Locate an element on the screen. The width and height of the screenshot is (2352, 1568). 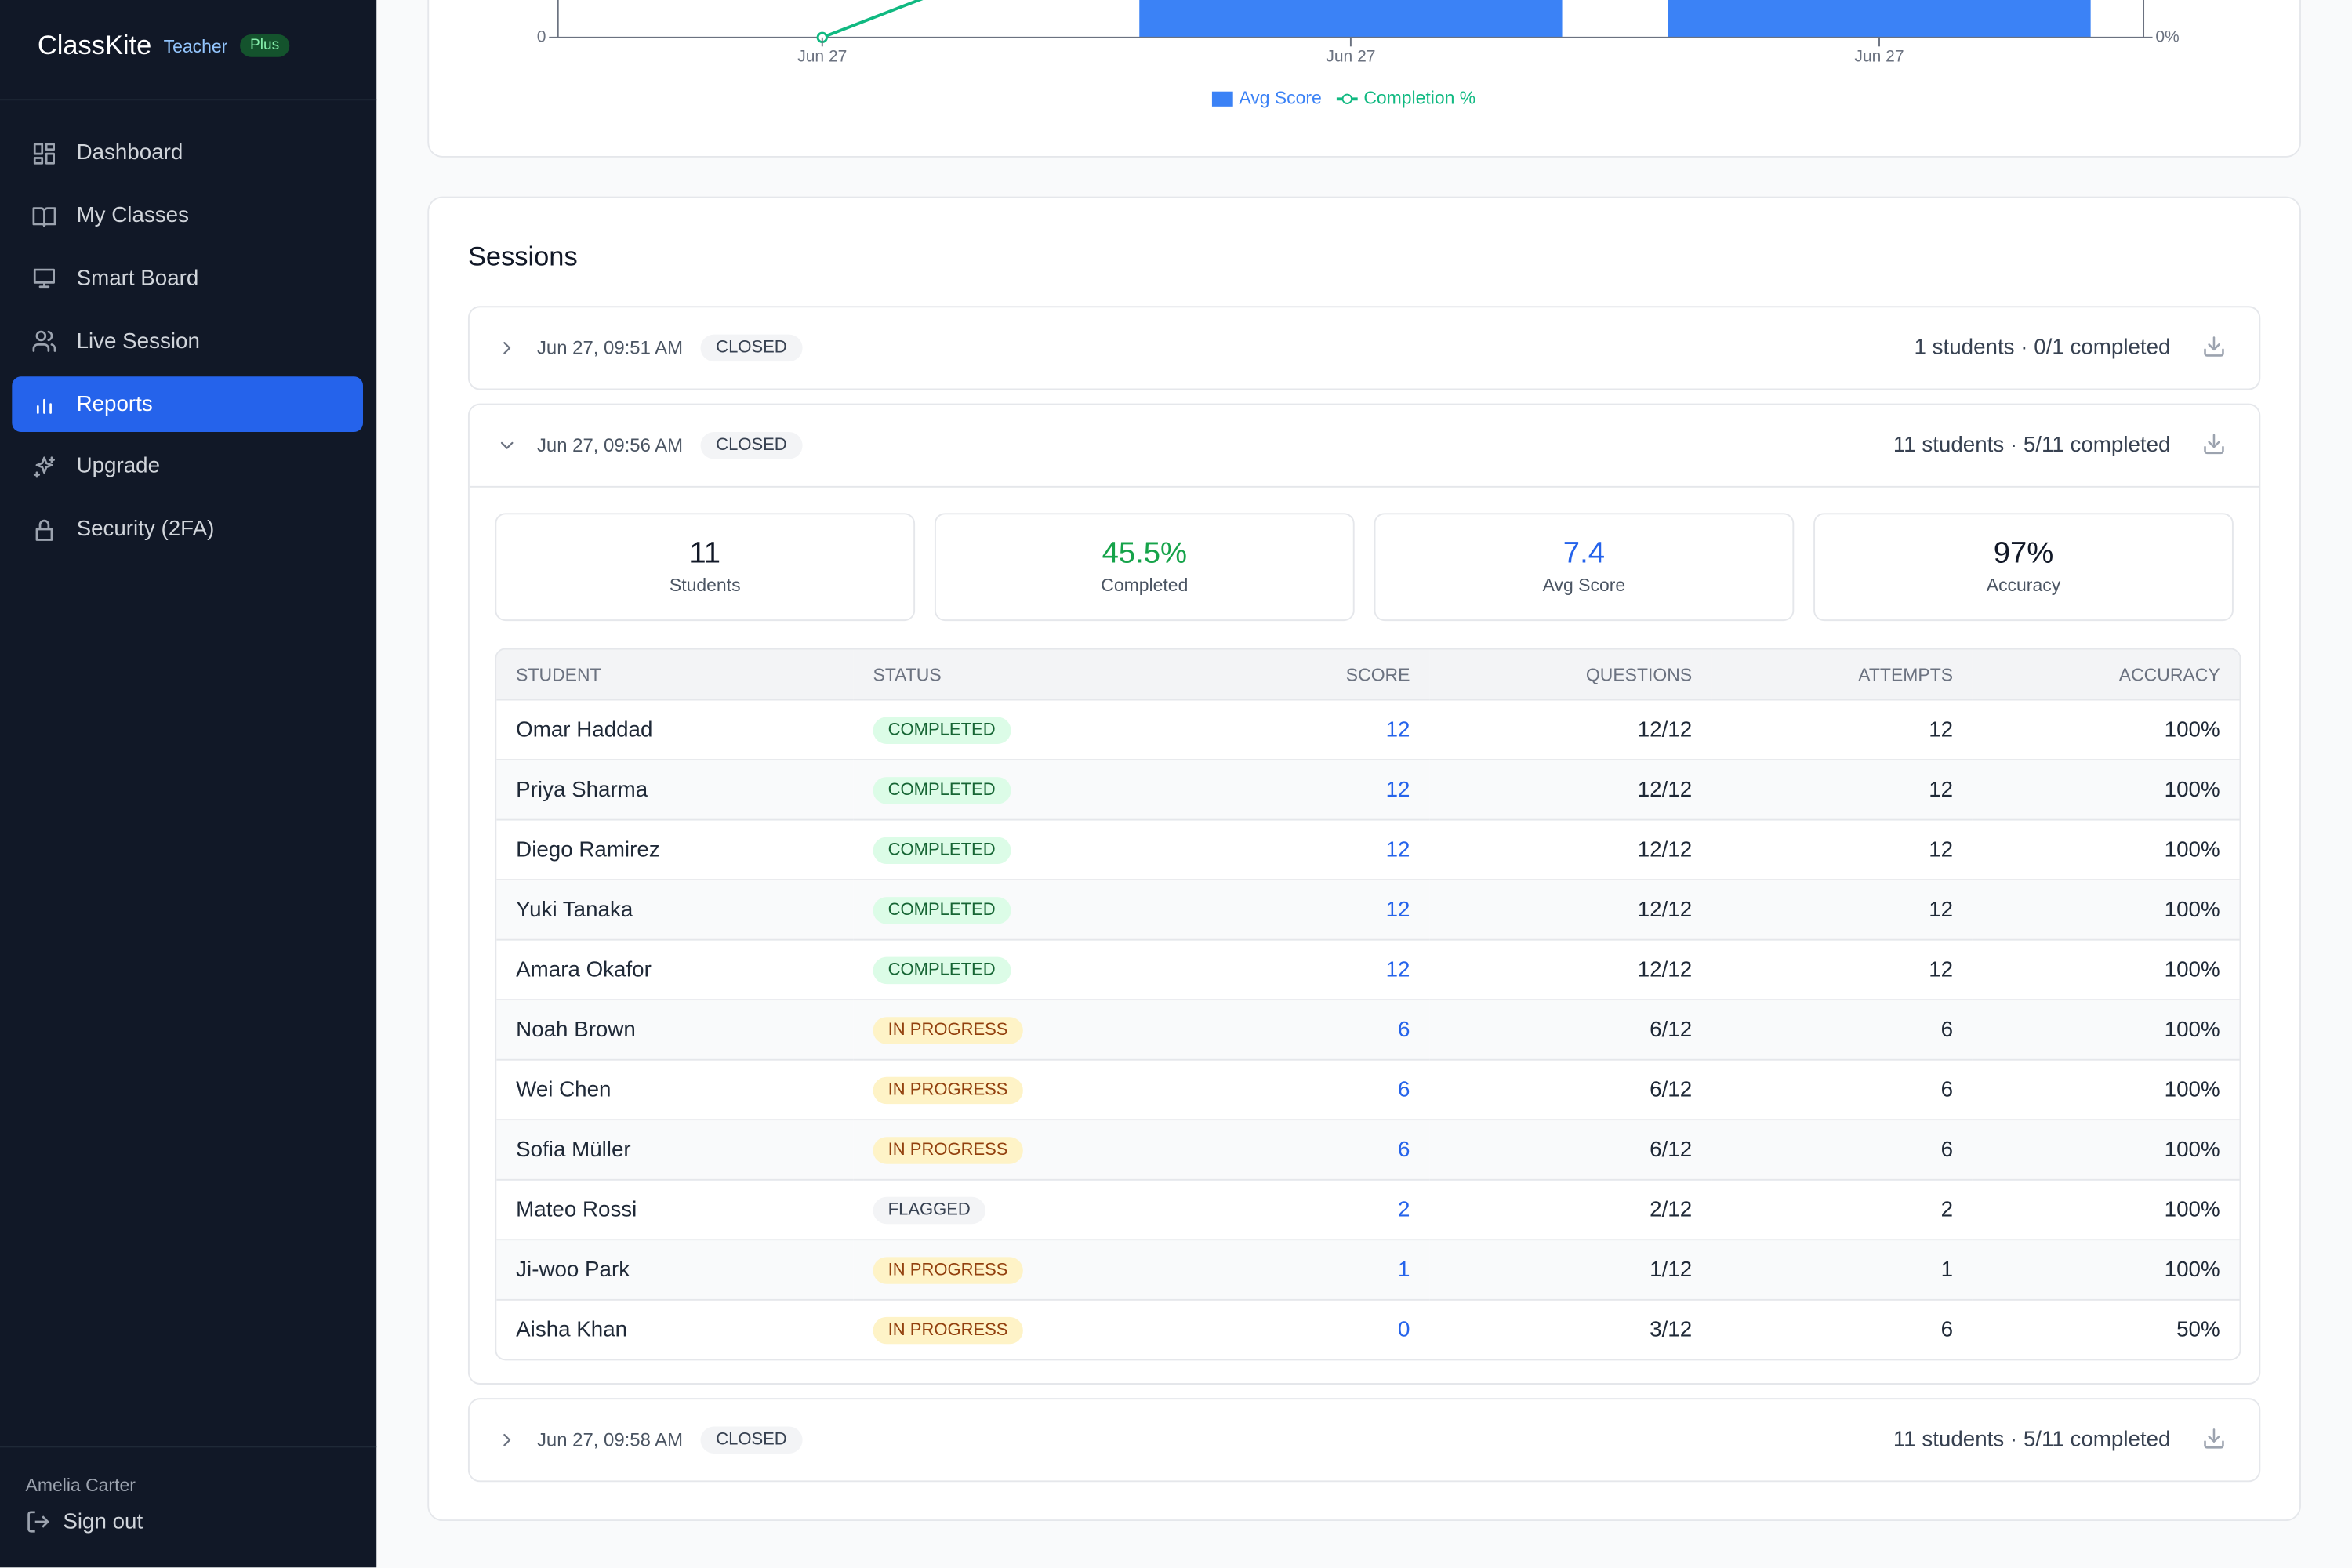
status-cell: FLAGGED is located at coordinates (1032, 1211).